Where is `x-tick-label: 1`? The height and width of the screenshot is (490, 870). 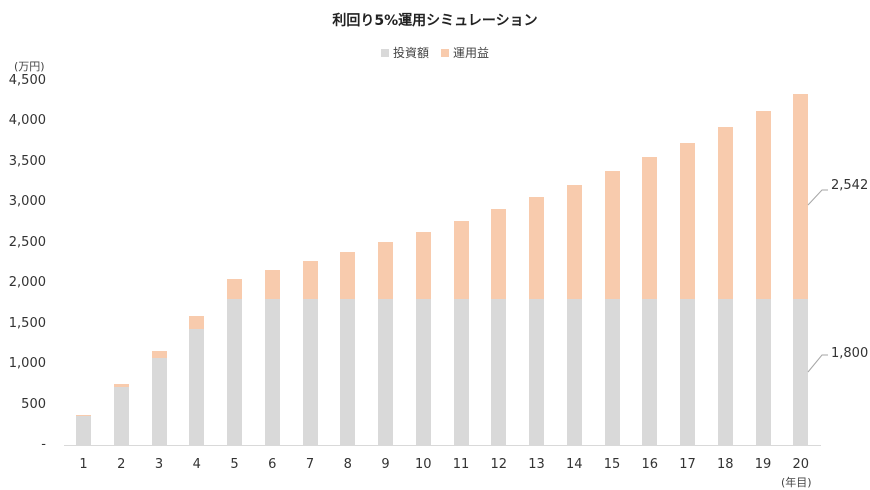
x-tick-label: 1 is located at coordinates (83, 464).